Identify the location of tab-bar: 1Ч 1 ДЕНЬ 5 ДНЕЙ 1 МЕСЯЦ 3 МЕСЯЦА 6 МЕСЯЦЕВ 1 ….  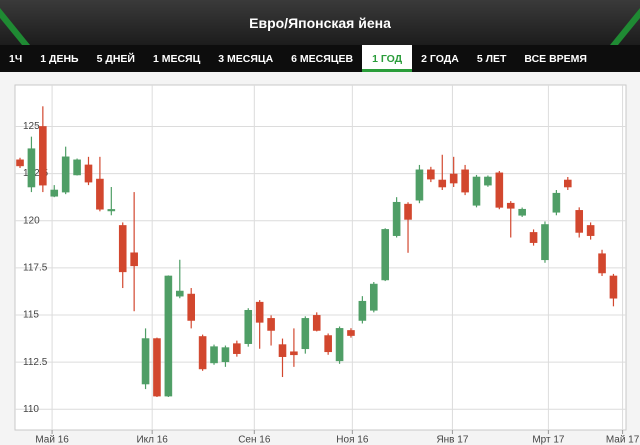
(320, 58).